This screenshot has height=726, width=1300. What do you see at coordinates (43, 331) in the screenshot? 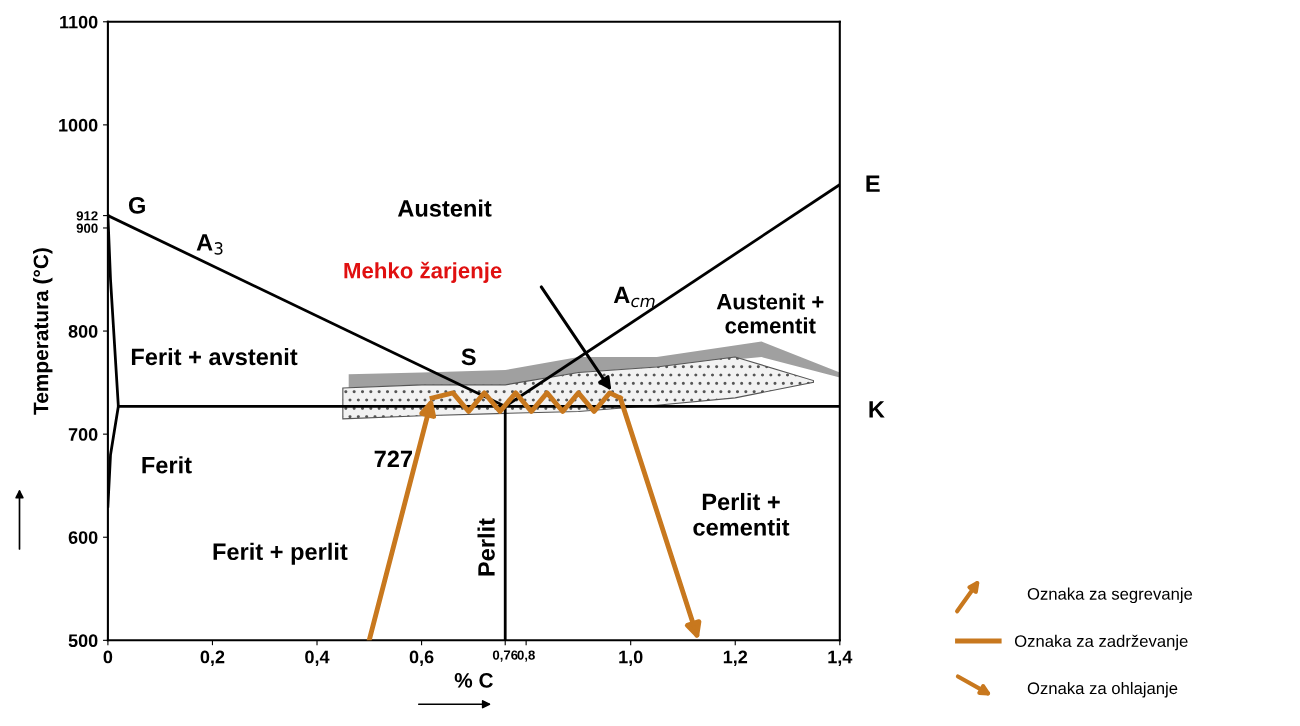
I see `y-axis-title: Temperatura (°C)` at bounding box center [43, 331].